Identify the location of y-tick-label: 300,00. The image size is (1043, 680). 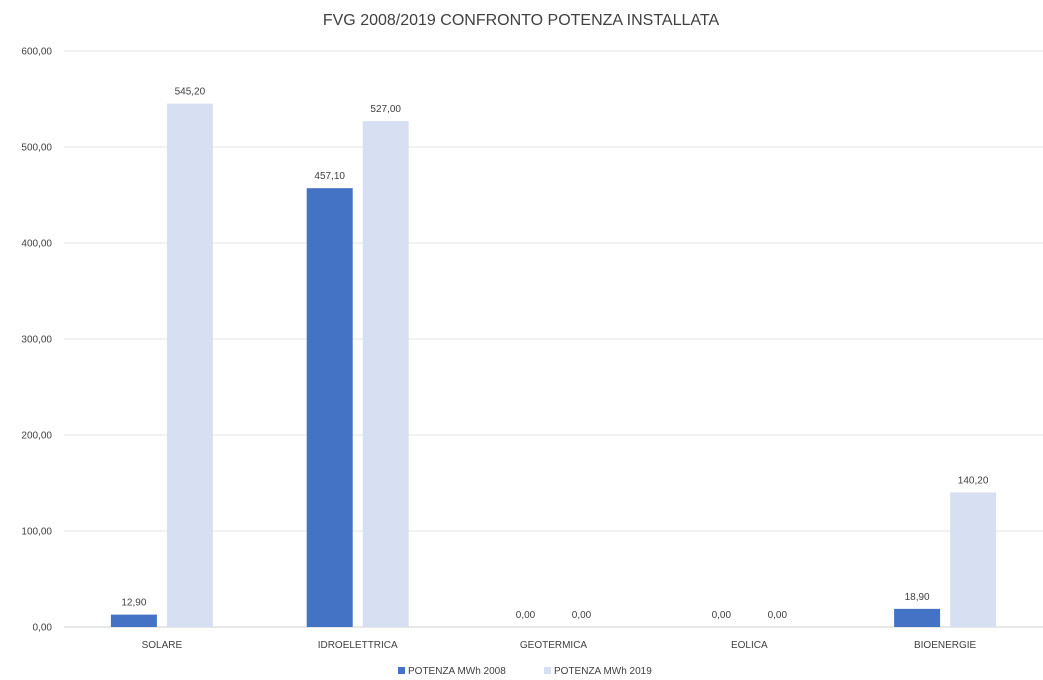
(36, 340).